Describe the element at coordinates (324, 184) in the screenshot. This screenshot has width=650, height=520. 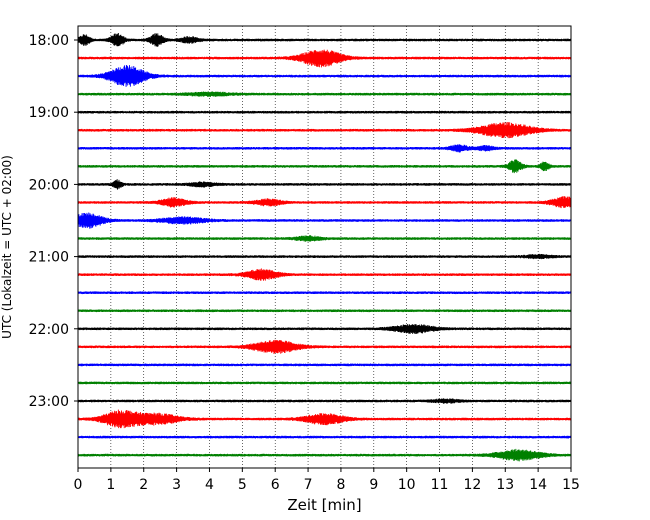
I see `trace-2000` at that location.